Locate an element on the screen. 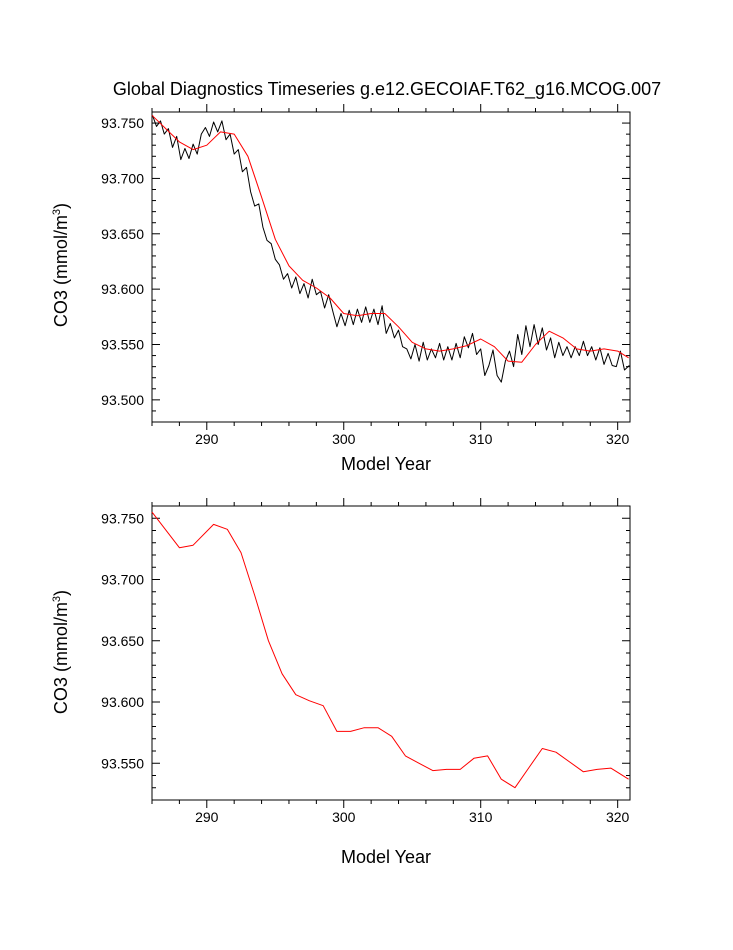  y-tick-labels: 93.500 93.550 93.600 93.650 93.700 93.750 is located at coordinates (122, 261).